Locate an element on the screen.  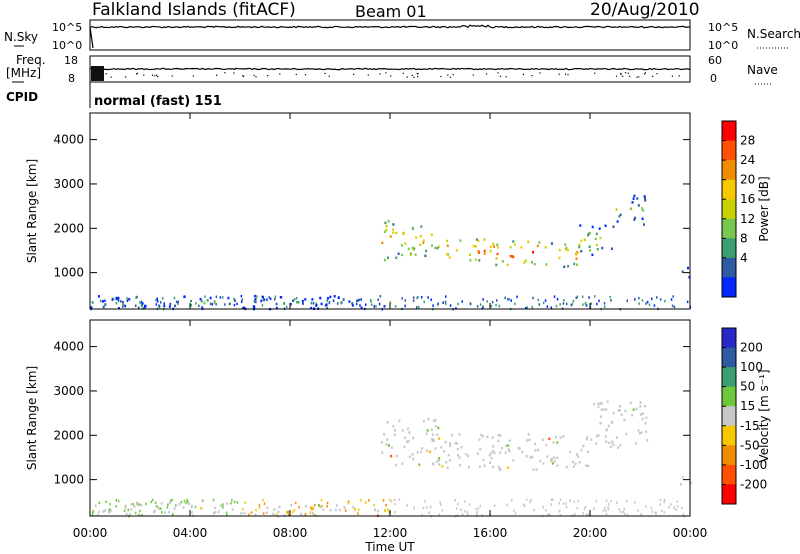
colorbar-label: Velocity [m s⁻¹] is located at coordinates (764, 415).